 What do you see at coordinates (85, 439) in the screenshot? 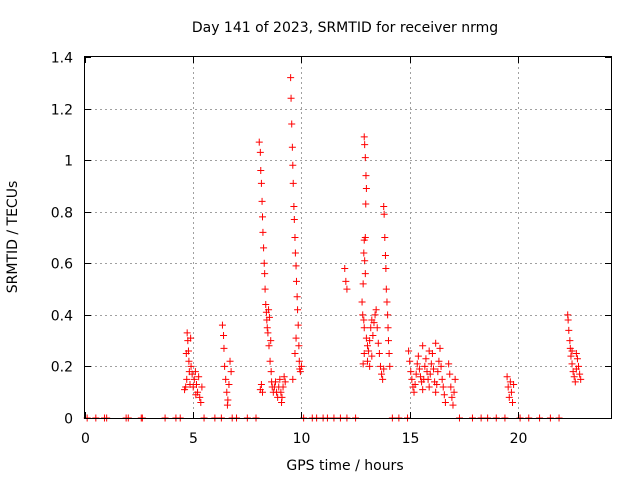
I see `x-tick-label: 0` at bounding box center [85, 439].